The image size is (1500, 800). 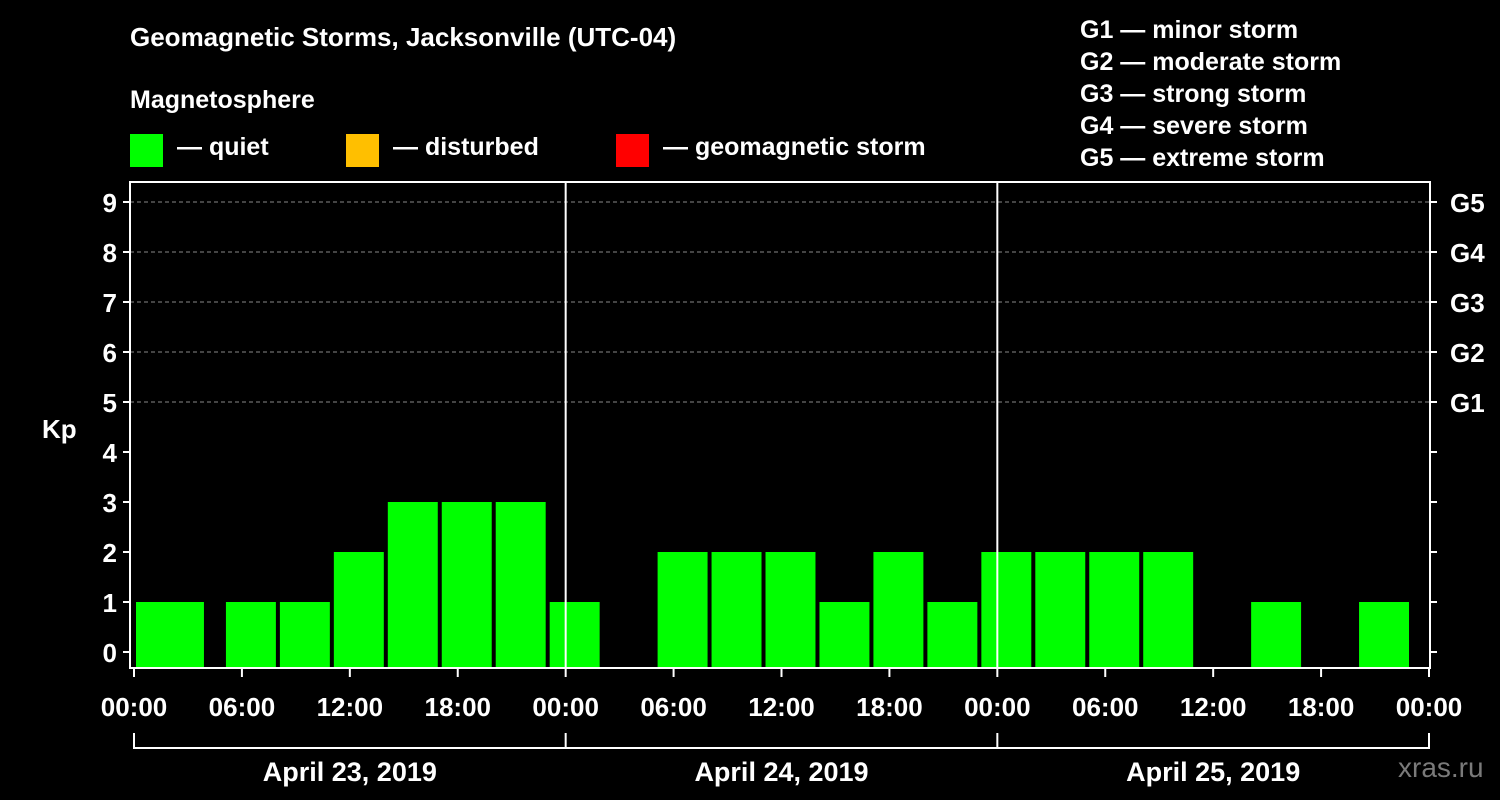 What do you see at coordinates (781, 707) in the screenshot?
I see `xtick-label-6: 12:00` at bounding box center [781, 707].